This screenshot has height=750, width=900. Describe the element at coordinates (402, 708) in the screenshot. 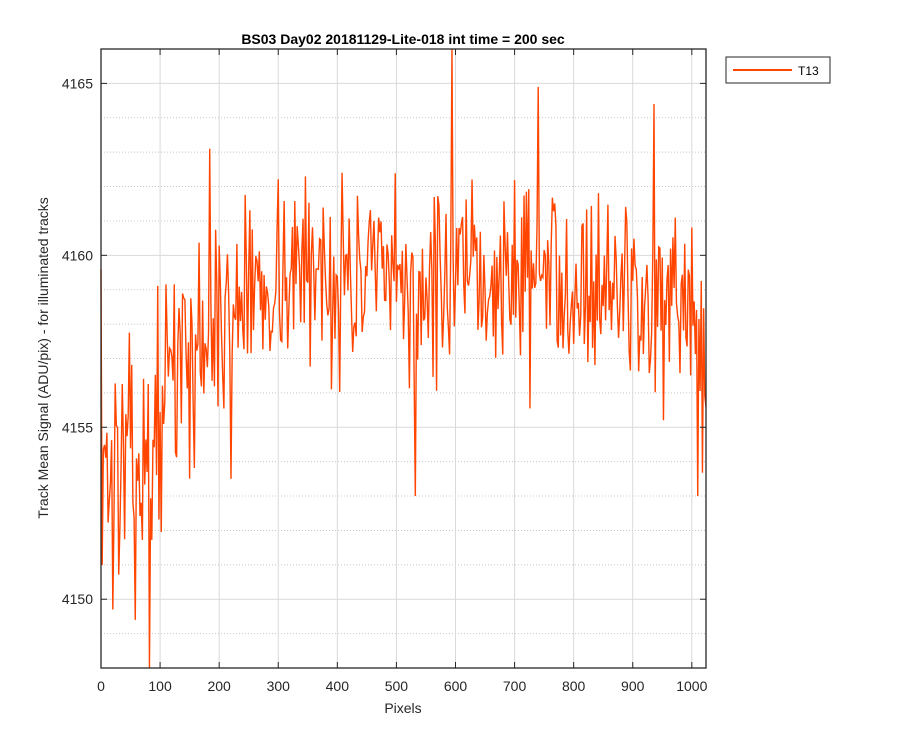

I see `x-axis-label: Pixels` at that location.